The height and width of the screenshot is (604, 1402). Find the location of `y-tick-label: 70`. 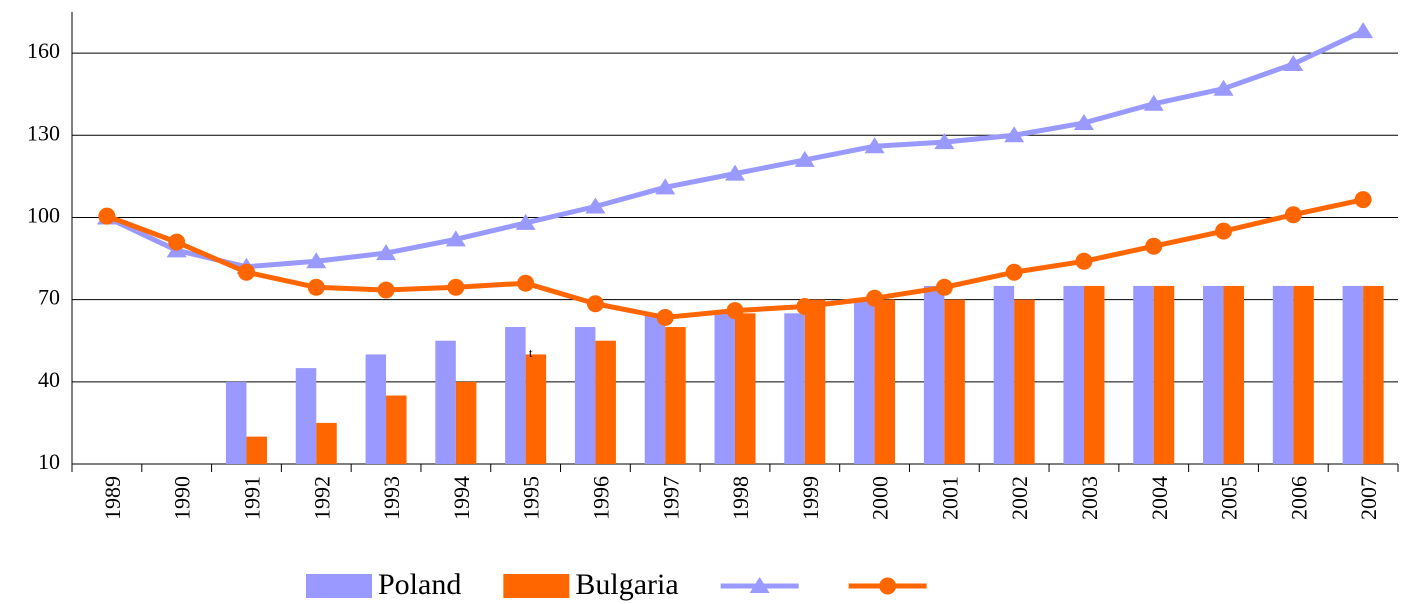

y-tick-label: 70 is located at coordinates (49, 297).